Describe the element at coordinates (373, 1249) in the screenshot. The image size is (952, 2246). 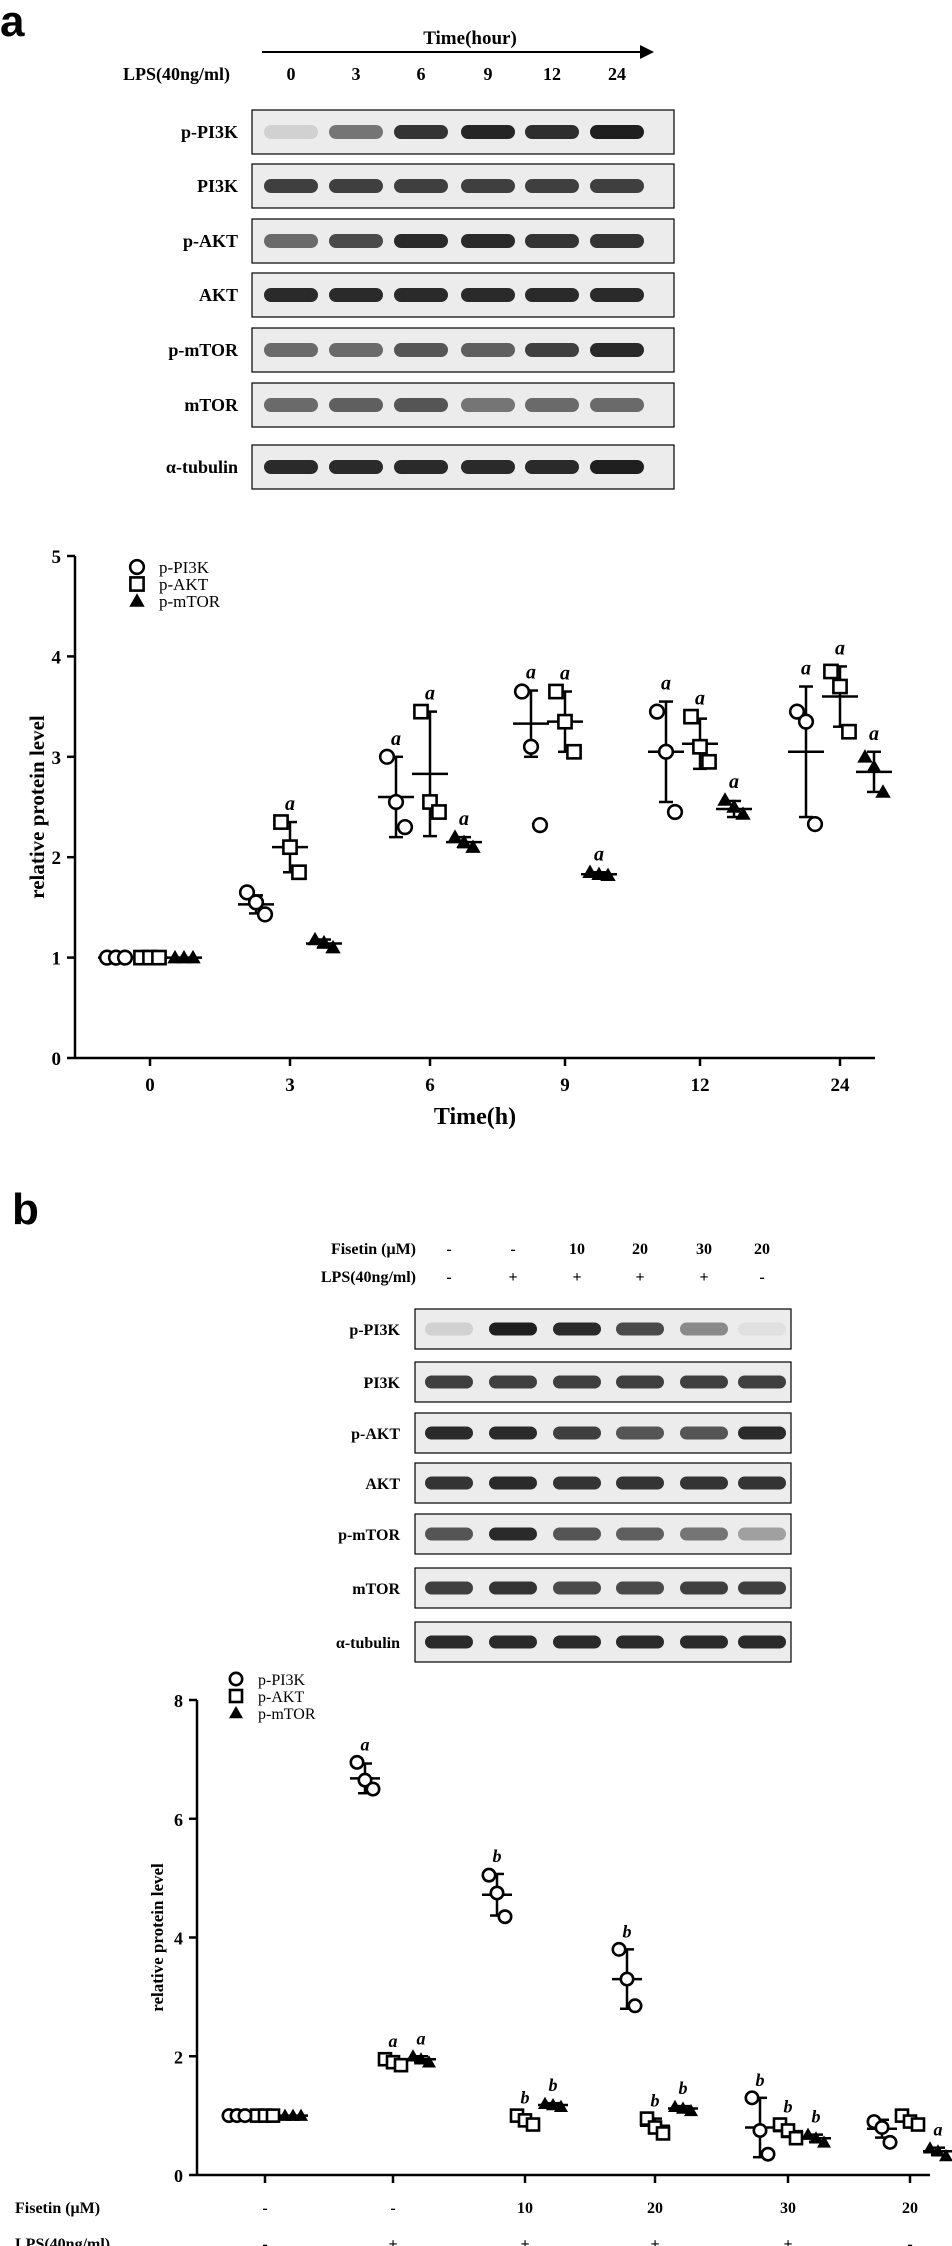
I see `condition-label: Fisetin (μM)` at that location.